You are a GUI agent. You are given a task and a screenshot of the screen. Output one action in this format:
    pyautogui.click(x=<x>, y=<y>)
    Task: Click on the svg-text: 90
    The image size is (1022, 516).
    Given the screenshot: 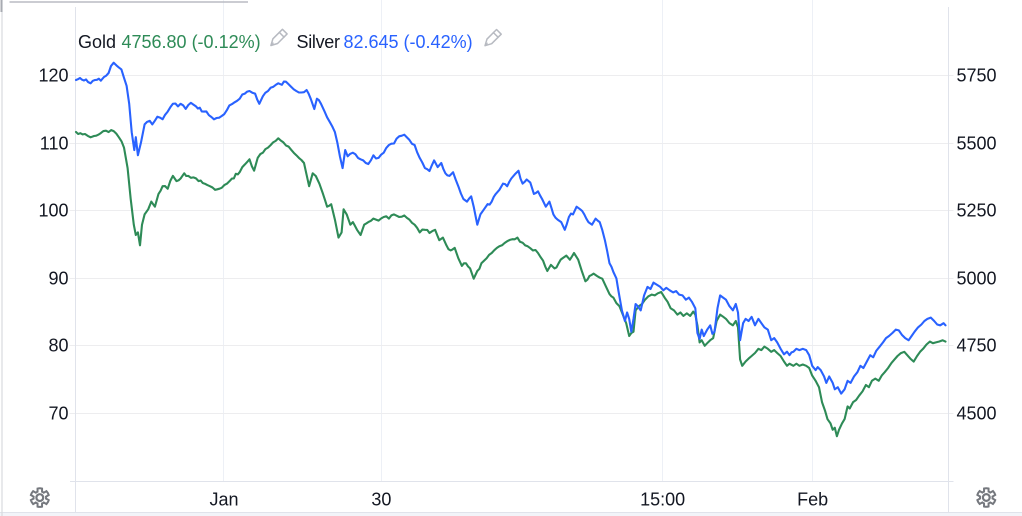 What is the action you would take?
    pyautogui.click(x=58, y=278)
    